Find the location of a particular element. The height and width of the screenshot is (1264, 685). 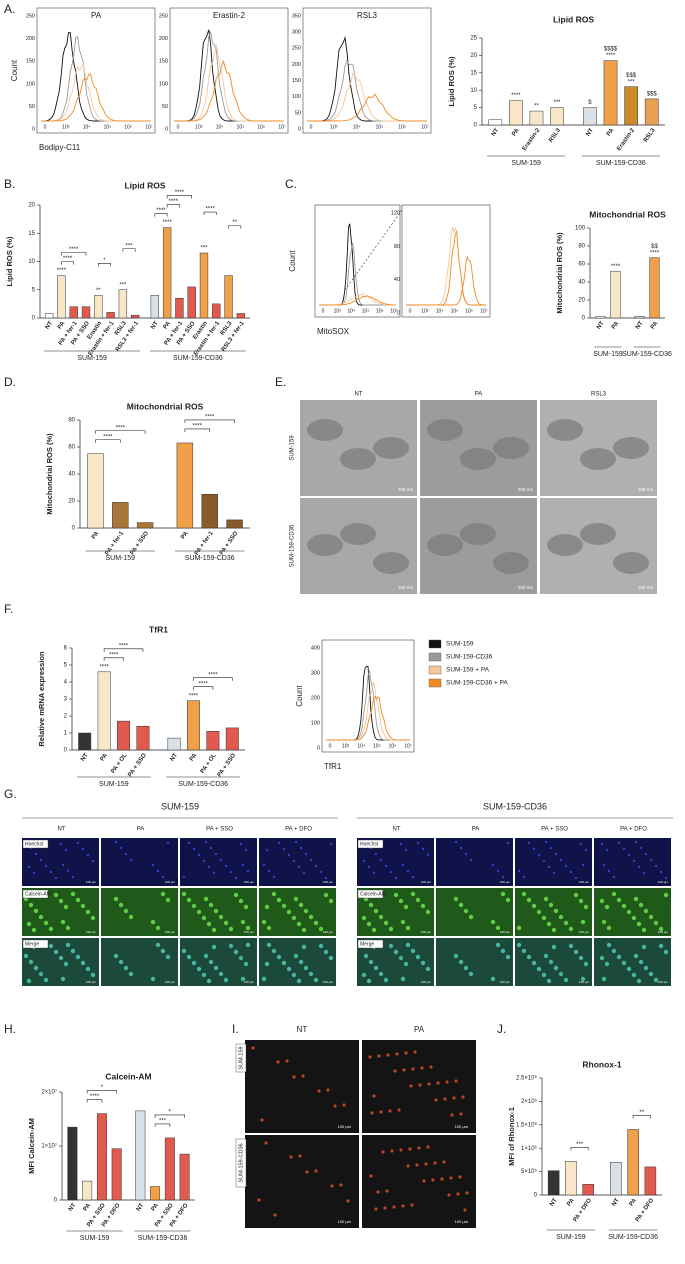

flow-xlabel: Bodipy-C11 is located at coordinates (60, 147).